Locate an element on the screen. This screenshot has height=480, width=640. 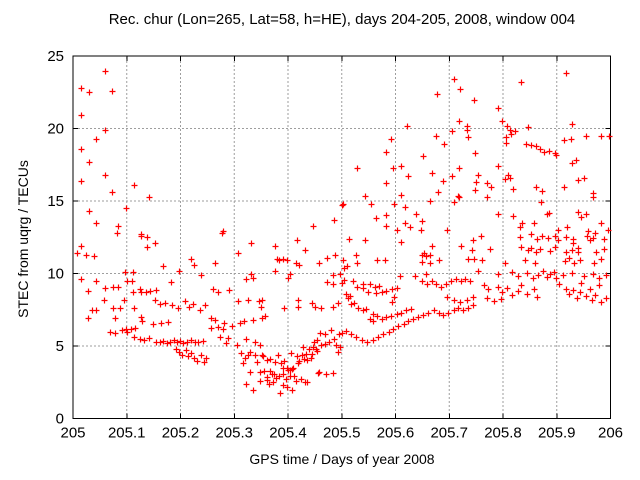
x-tick-label: 205.4 is located at coordinates (288, 433).